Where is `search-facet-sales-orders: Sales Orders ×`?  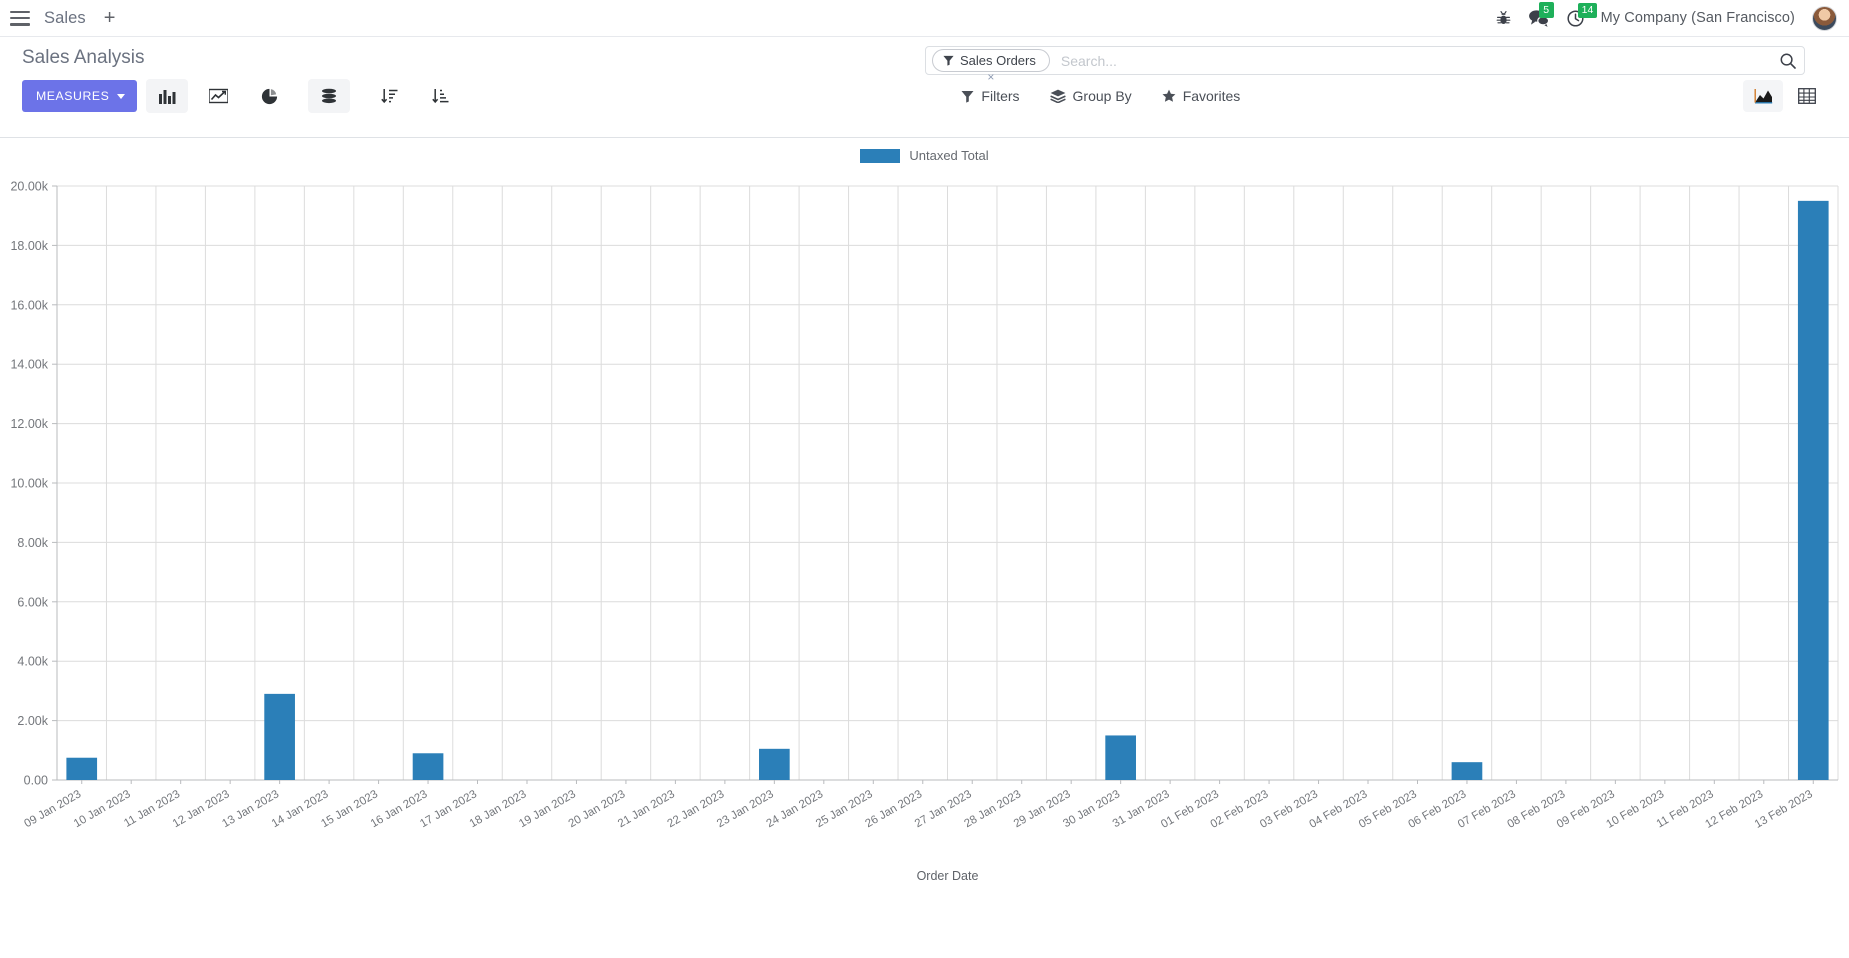 search-facet-sales-orders: Sales Orders × is located at coordinates (991, 66).